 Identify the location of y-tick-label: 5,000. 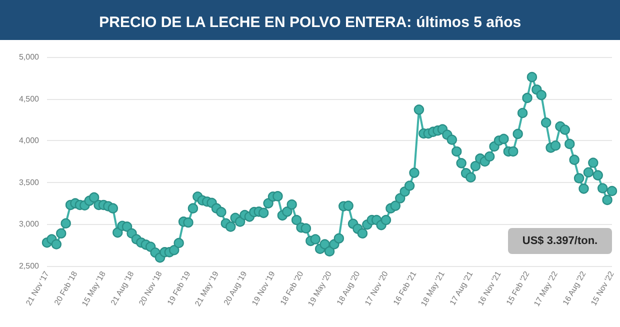
(29, 57).